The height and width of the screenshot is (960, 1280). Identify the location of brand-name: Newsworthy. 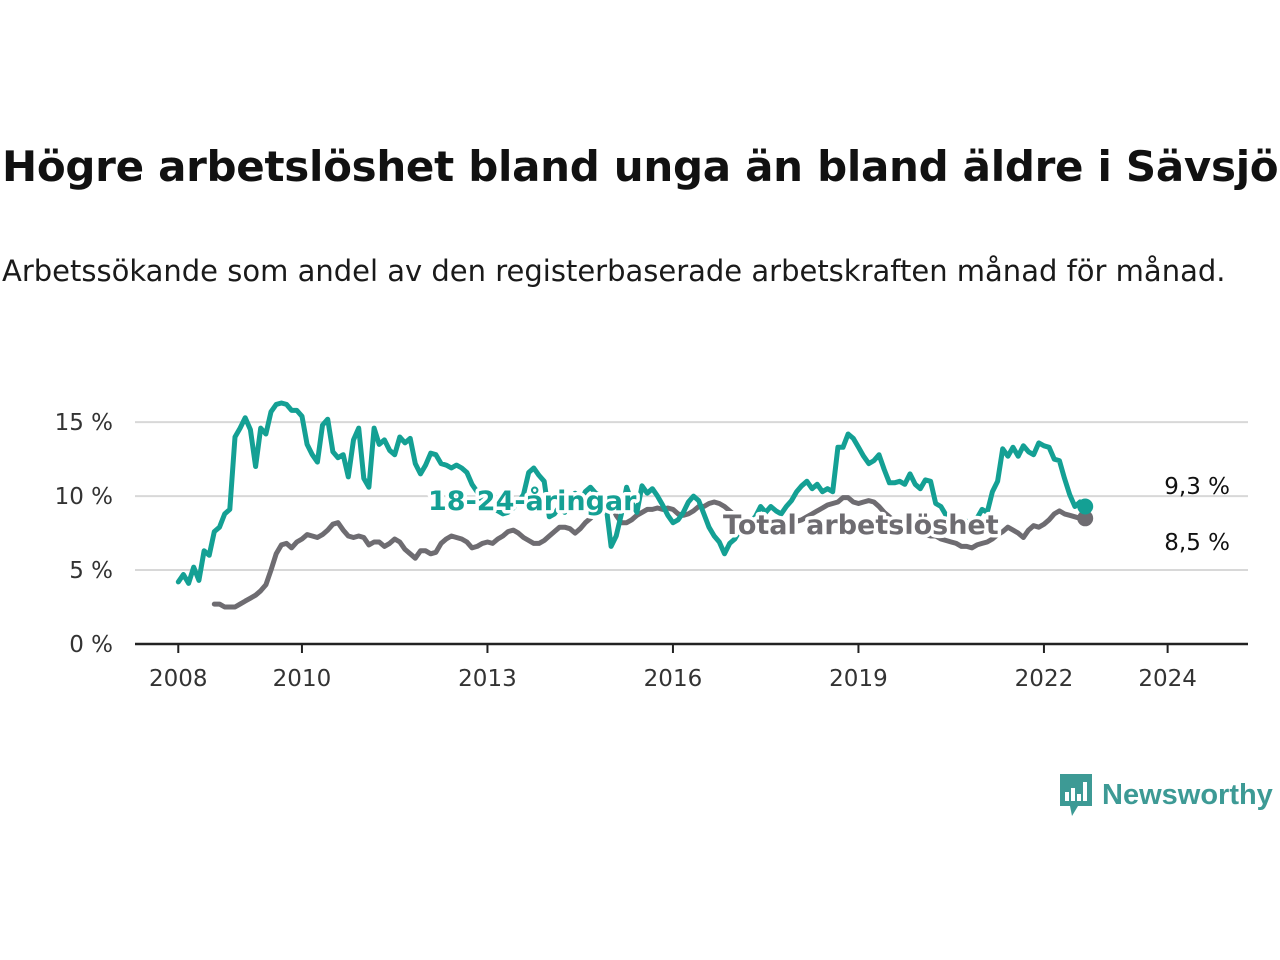
(1187, 794).